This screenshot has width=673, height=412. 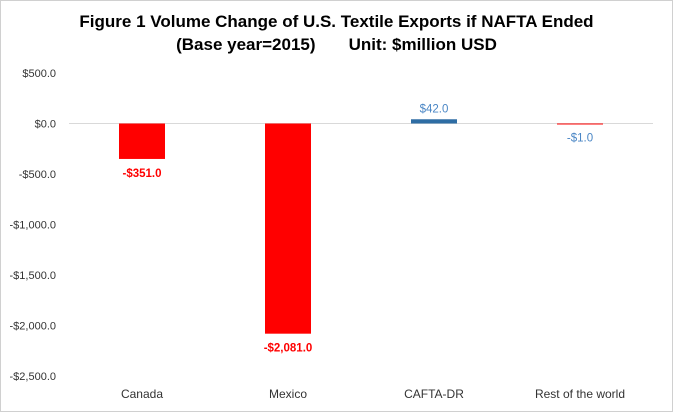 What do you see at coordinates (45, 125) in the screenshot?
I see `y-tick-label: $0.0` at bounding box center [45, 125].